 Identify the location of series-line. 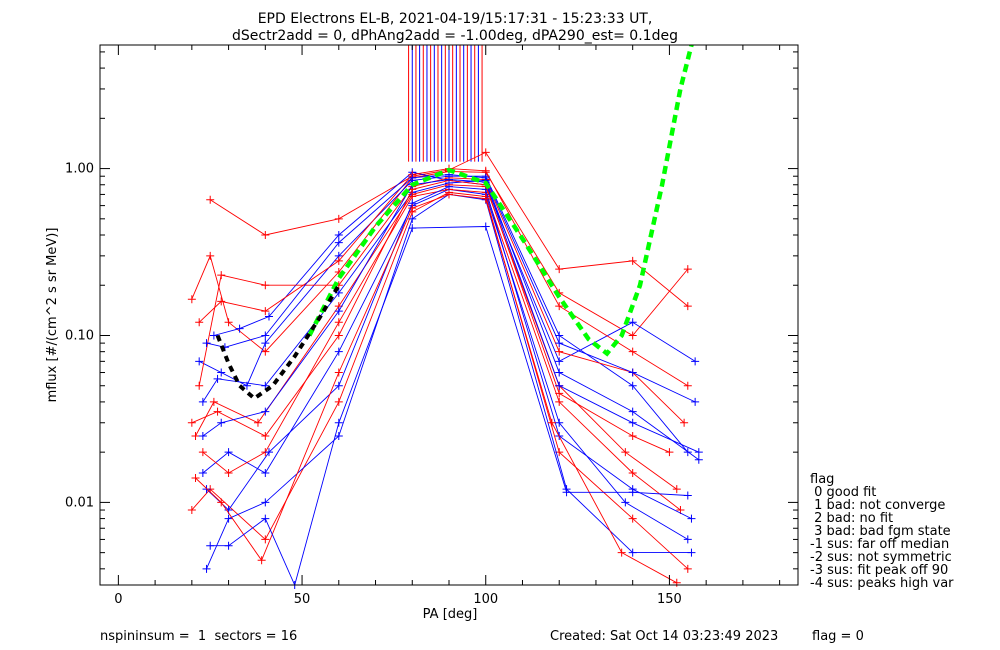
(440, 262).